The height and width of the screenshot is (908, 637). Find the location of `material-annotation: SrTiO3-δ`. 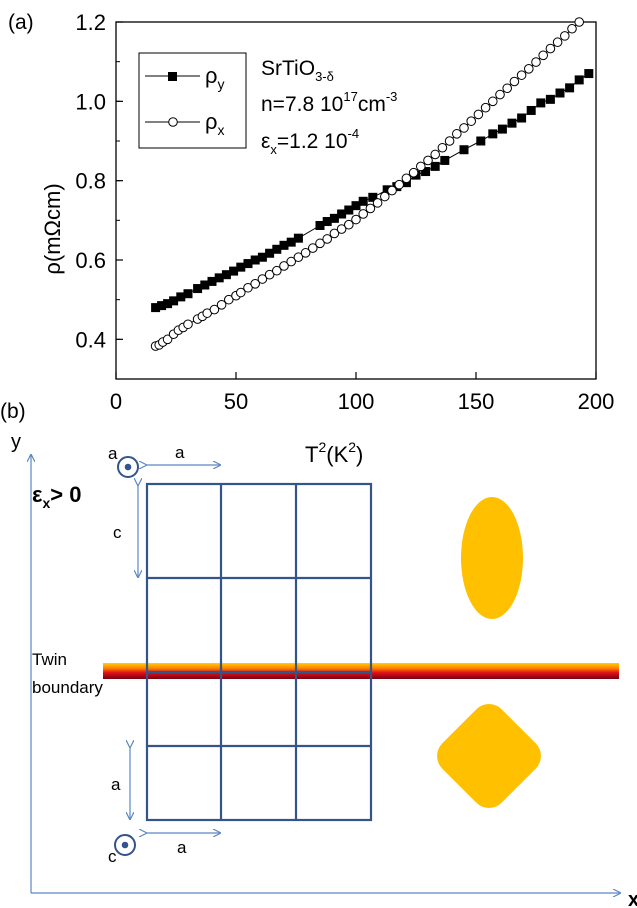

material-annotation: SrTiO3-δ is located at coordinates (297, 70).